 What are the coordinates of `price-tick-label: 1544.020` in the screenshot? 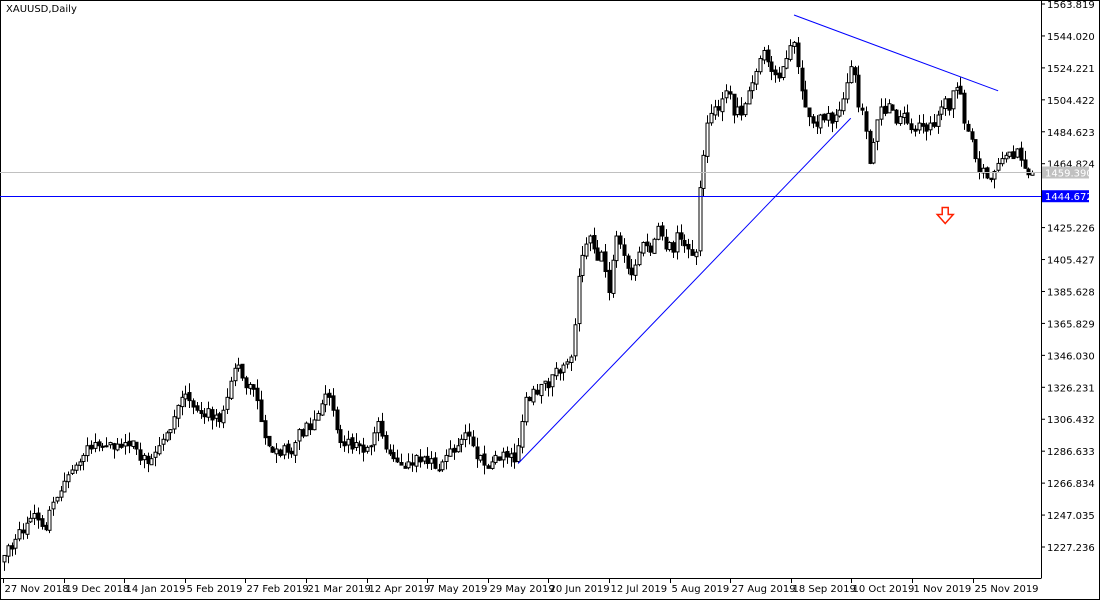 It's located at (1071, 37).